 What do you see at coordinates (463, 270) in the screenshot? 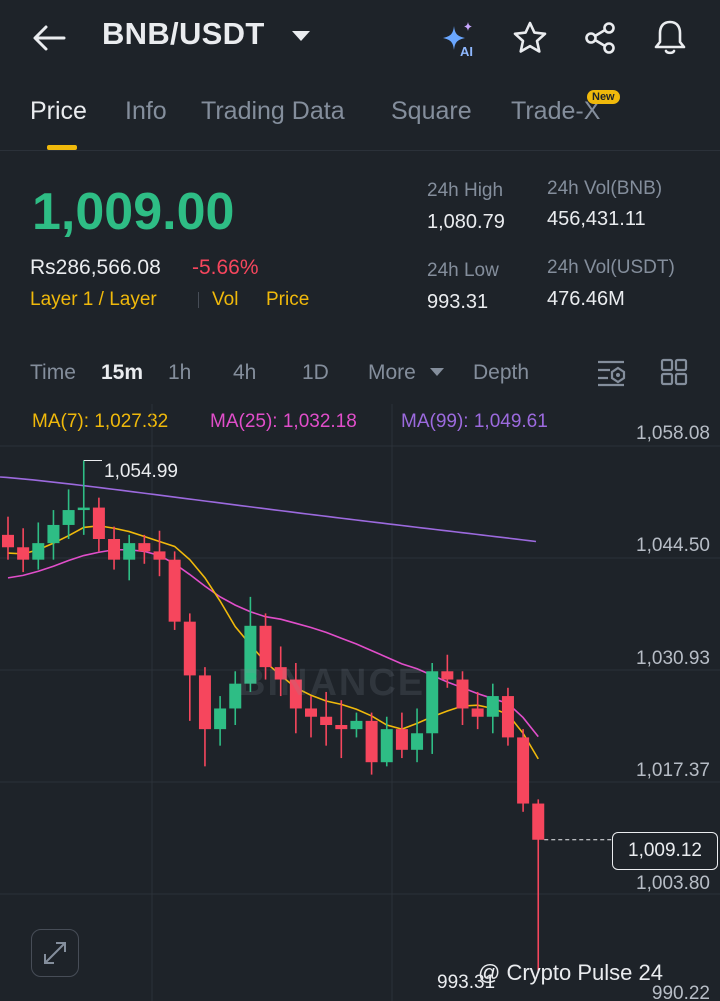
I see `low-label: 24h Low` at bounding box center [463, 270].